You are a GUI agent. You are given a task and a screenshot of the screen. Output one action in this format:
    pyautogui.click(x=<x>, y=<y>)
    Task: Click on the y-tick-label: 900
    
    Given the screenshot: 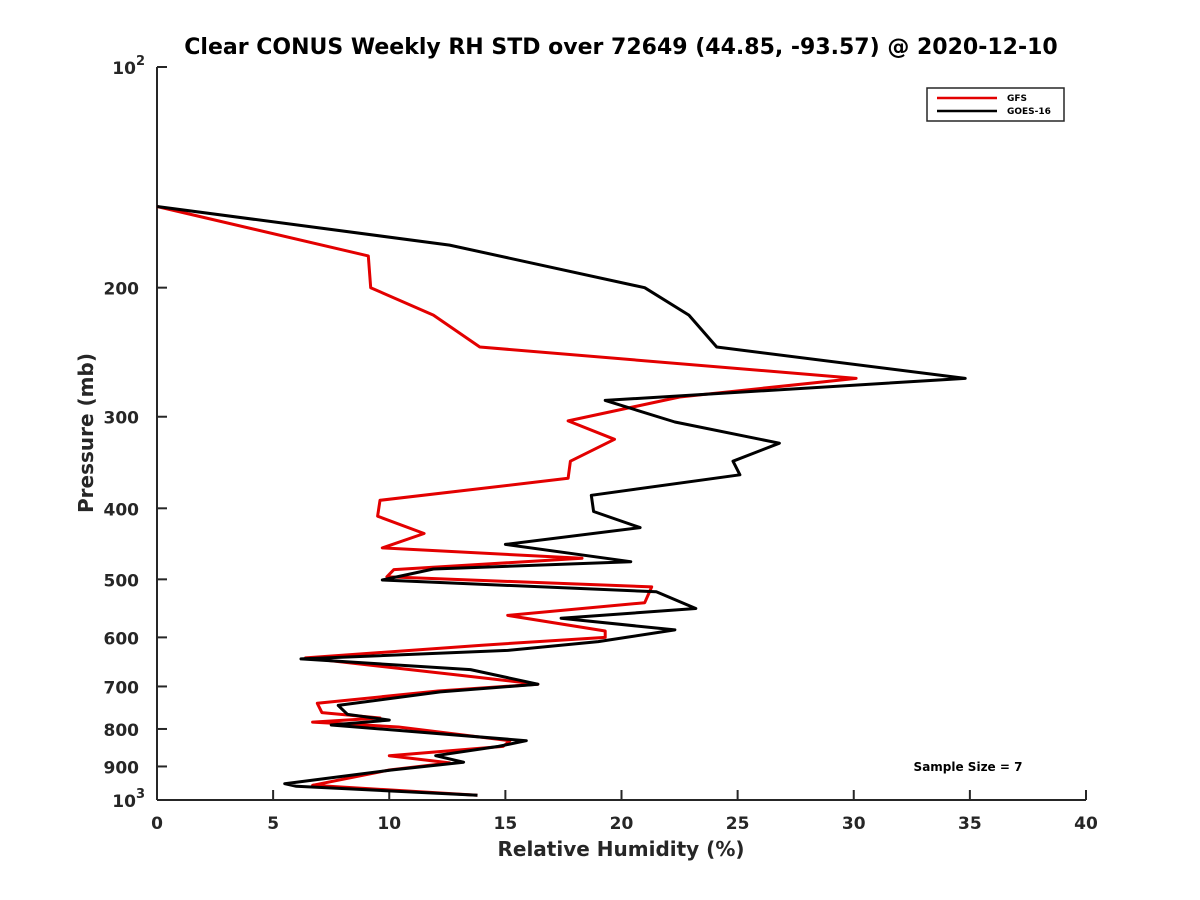 What is the action you would take?
    pyautogui.click(x=122, y=768)
    